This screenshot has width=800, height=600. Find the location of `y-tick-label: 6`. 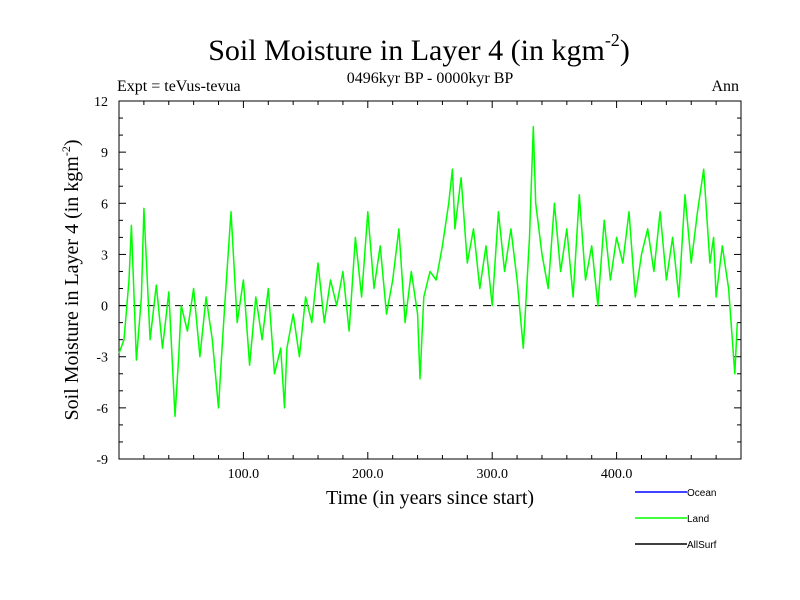

y-tick-label: 6 is located at coordinates (104, 204).